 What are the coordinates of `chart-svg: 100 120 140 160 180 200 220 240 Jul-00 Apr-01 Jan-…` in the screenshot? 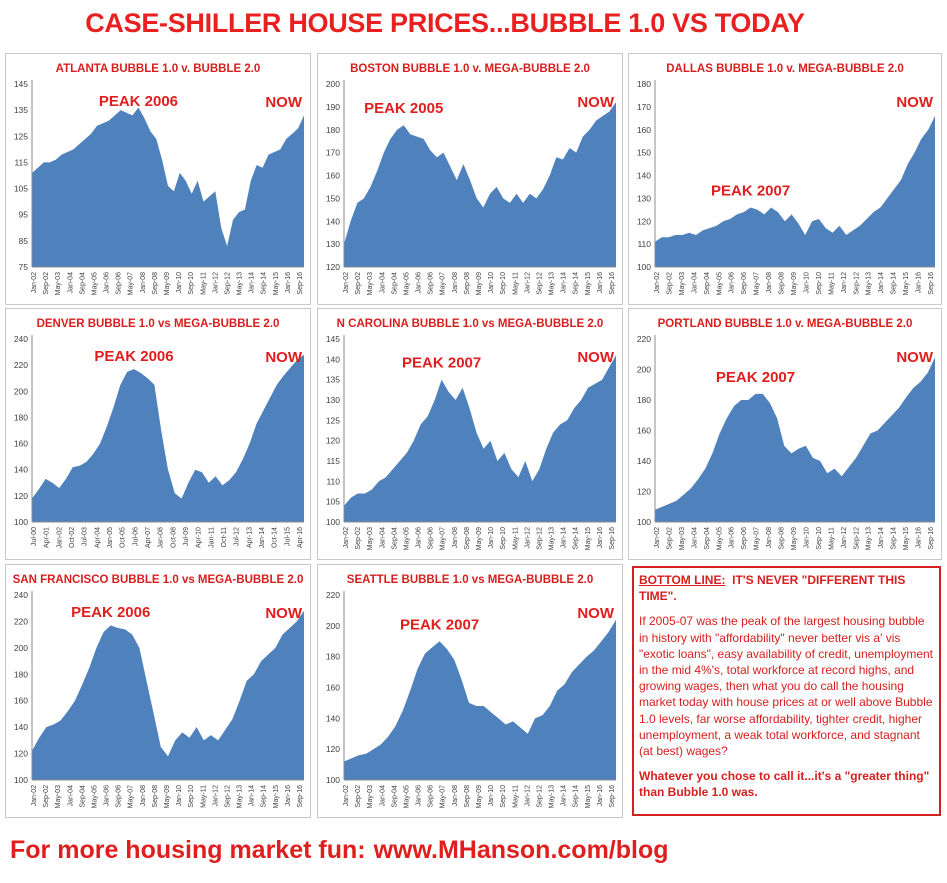 It's located at (159, 441).